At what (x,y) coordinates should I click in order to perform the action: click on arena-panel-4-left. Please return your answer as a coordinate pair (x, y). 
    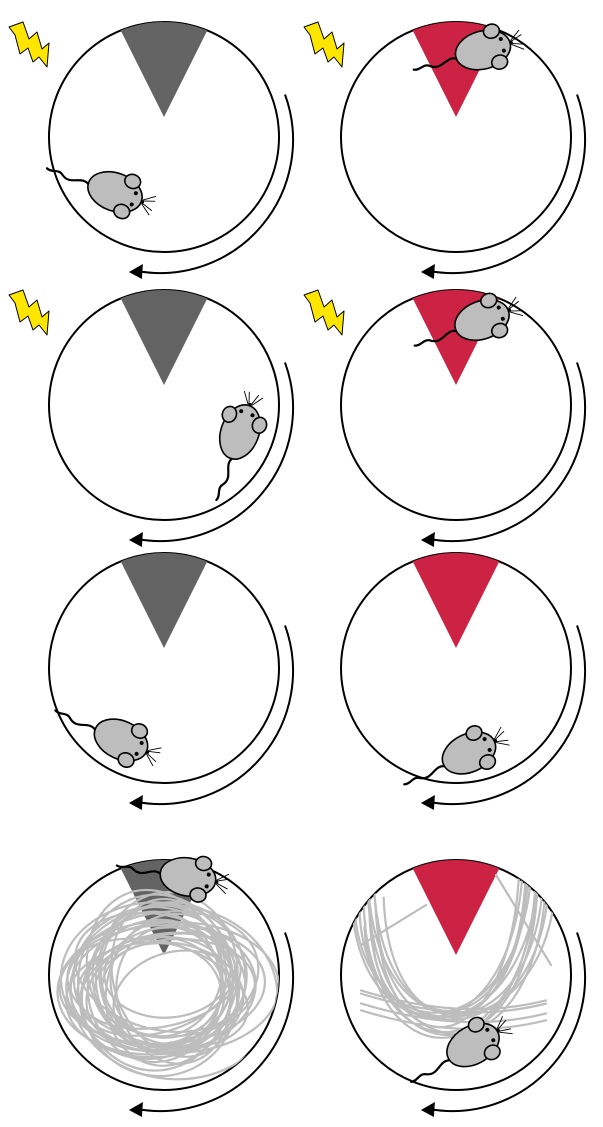
    Looking at the image, I should click on (171, 978).